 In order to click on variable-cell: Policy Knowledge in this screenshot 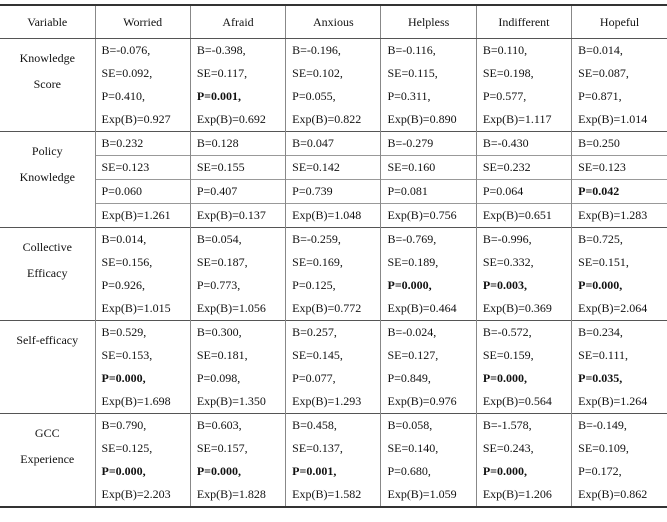, I will do `click(47, 179)`.